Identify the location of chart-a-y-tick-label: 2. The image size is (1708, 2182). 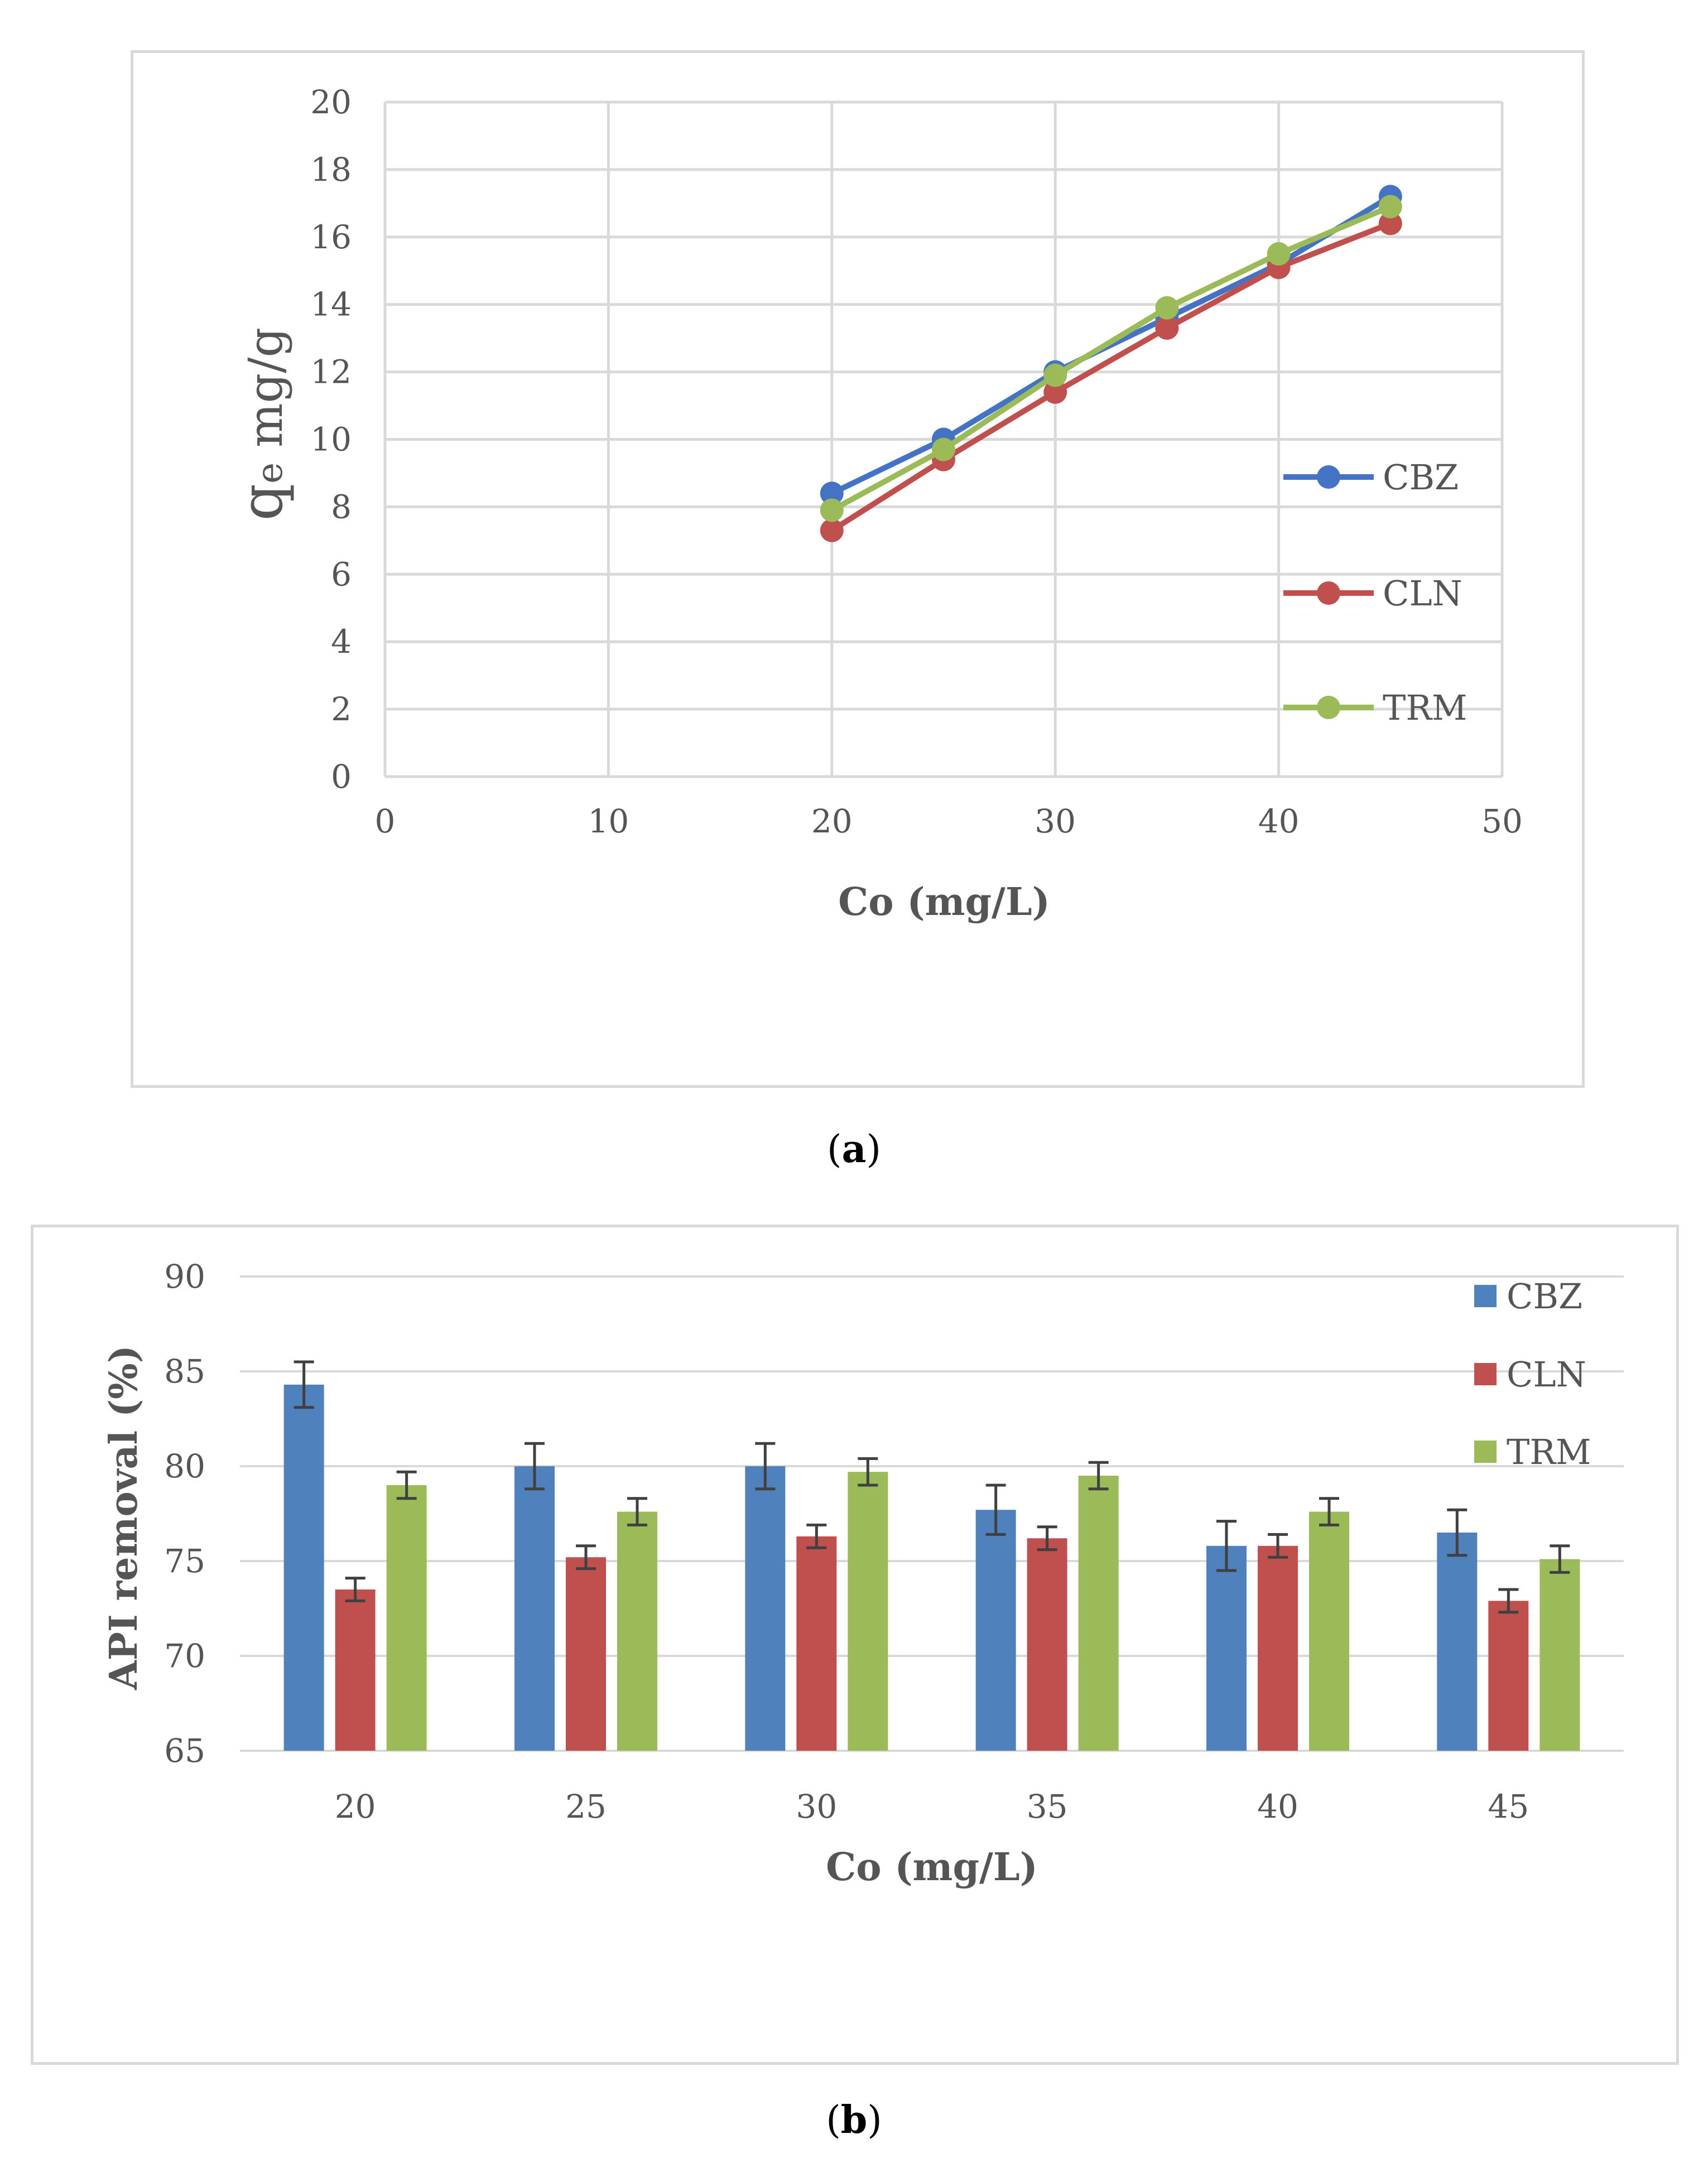
(342, 709).